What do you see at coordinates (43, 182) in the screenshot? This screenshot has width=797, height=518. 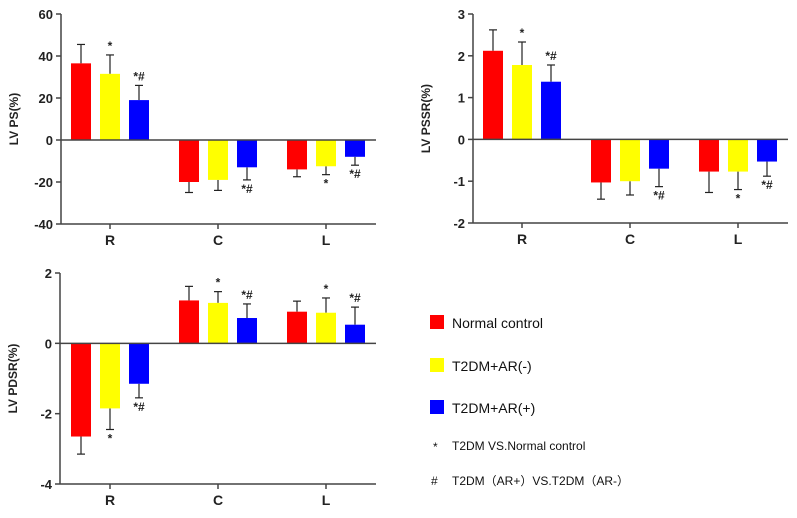 I see `y-tick-label: -20` at bounding box center [43, 182].